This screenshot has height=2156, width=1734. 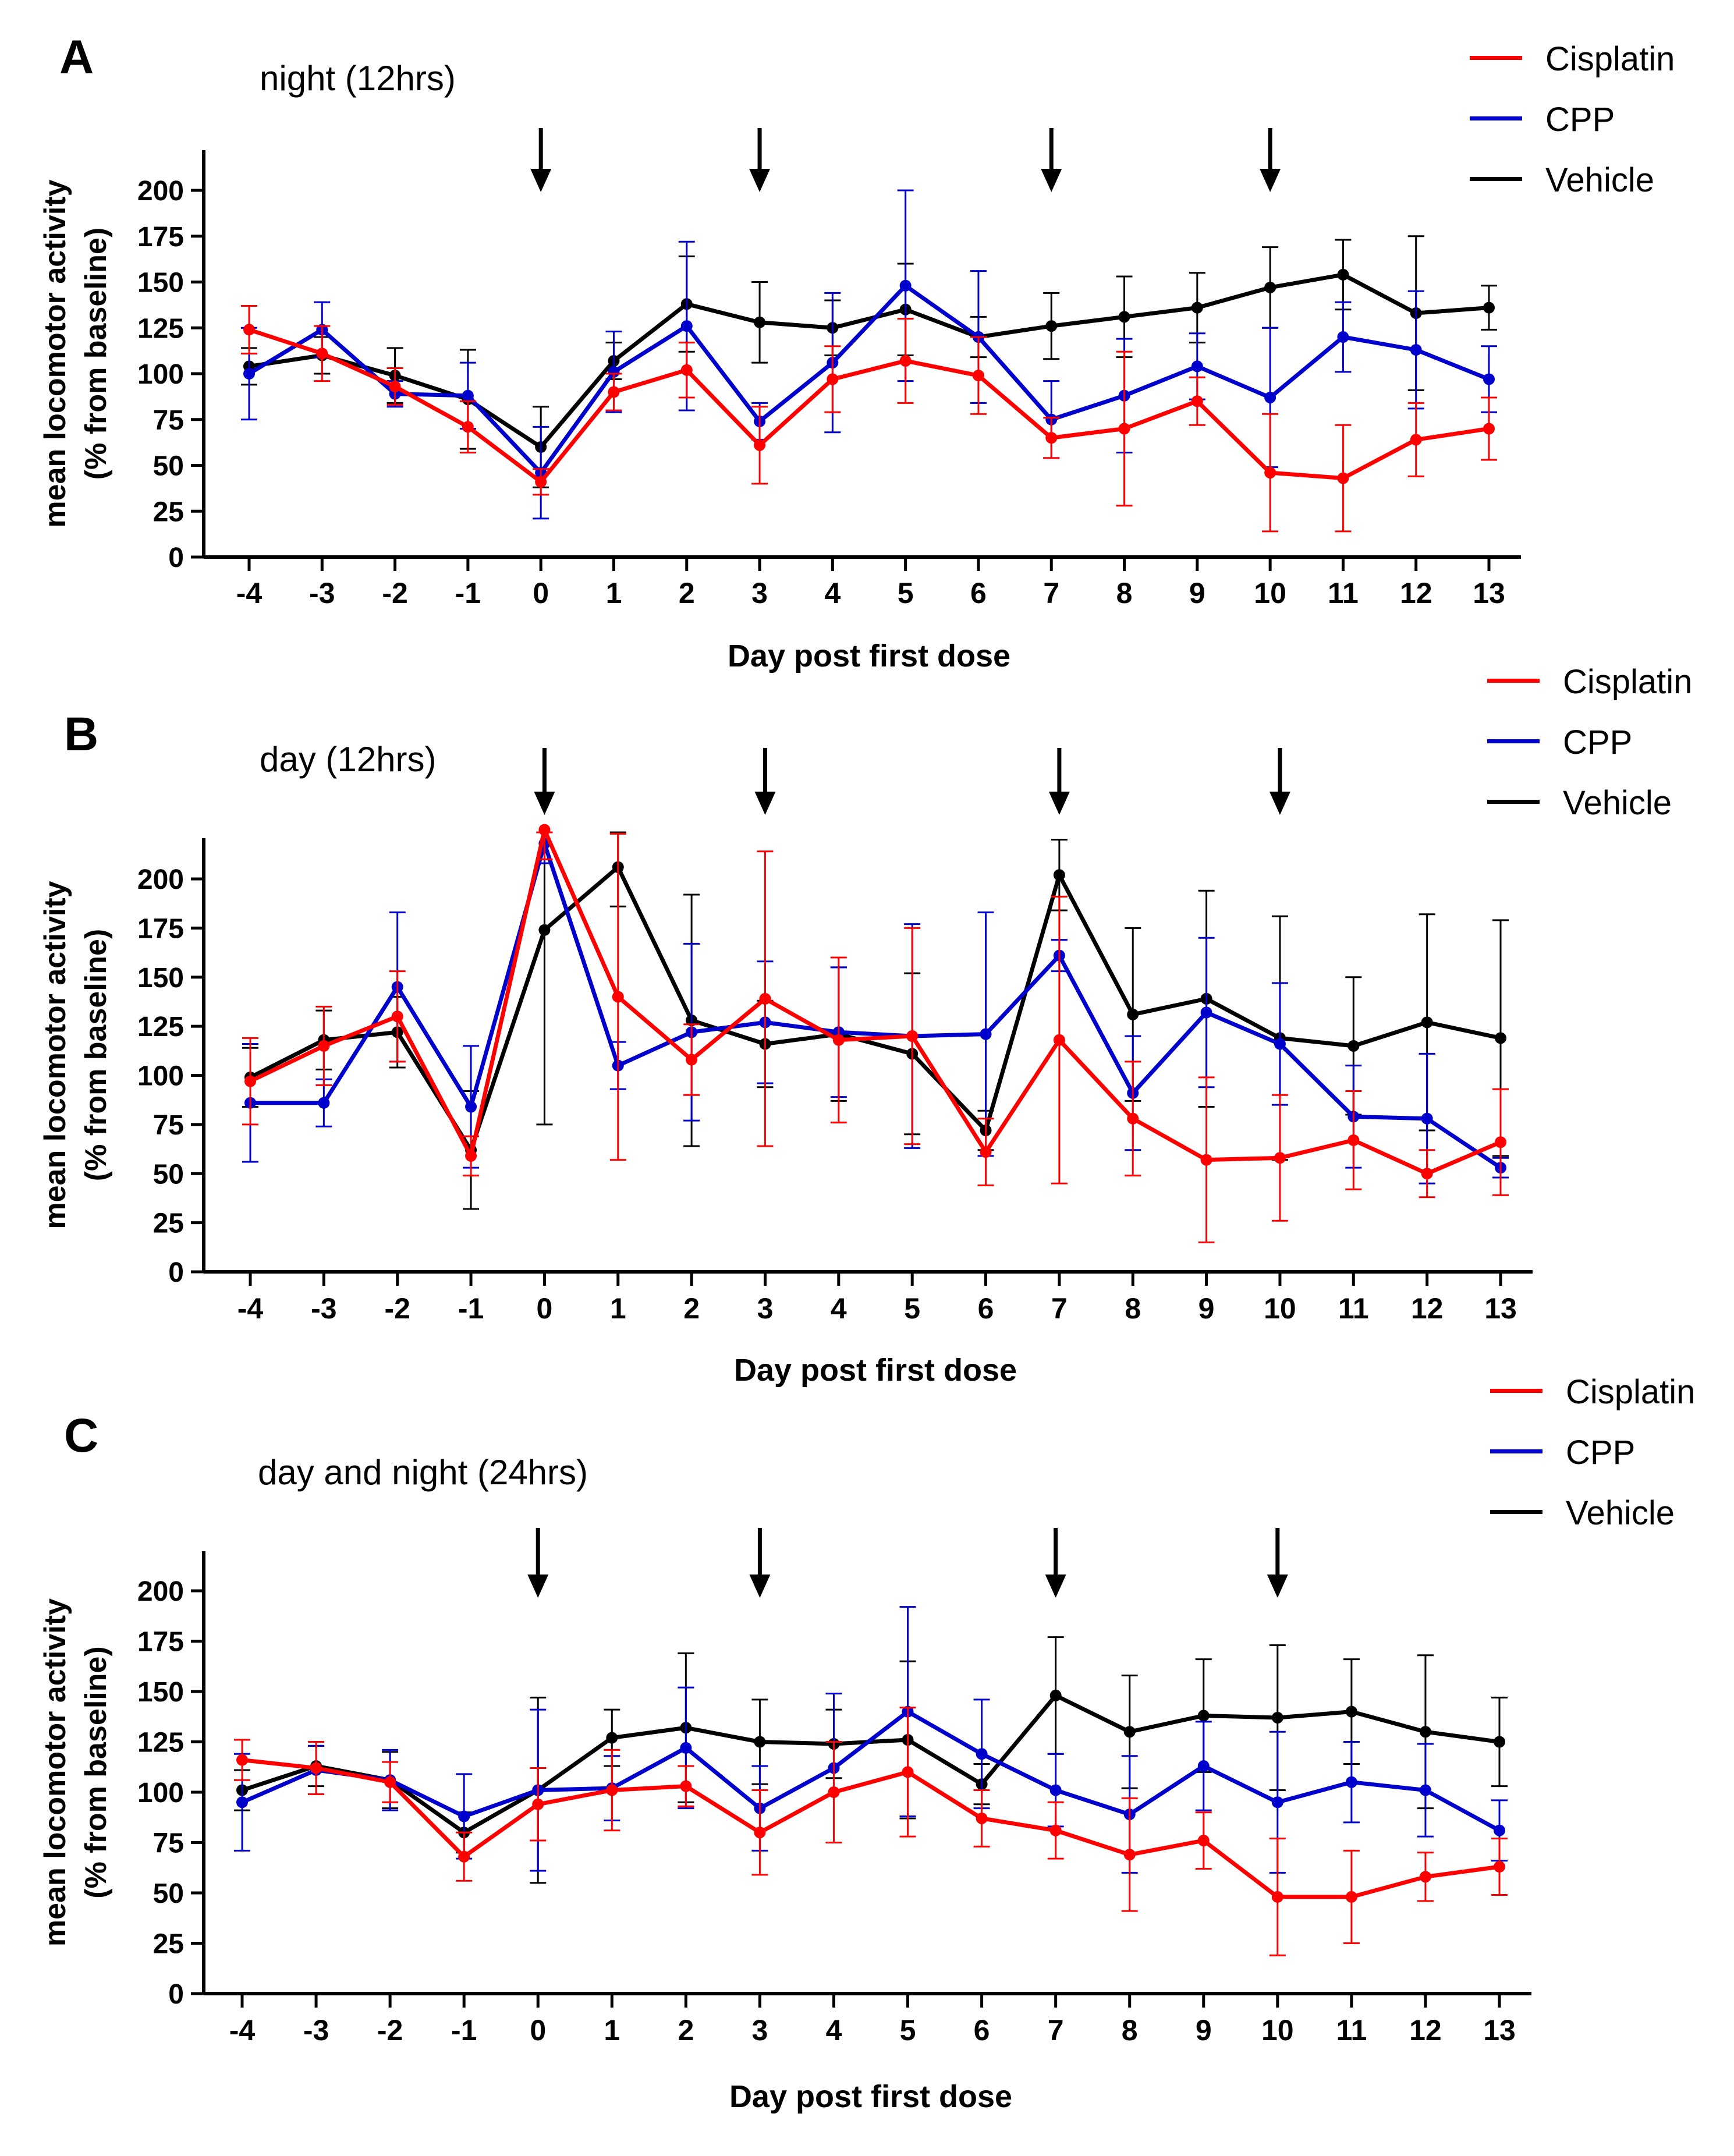 What do you see at coordinates (81, 734) in the screenshot?
I see `panel-letter-b: B` at bounding box center [81, 734].